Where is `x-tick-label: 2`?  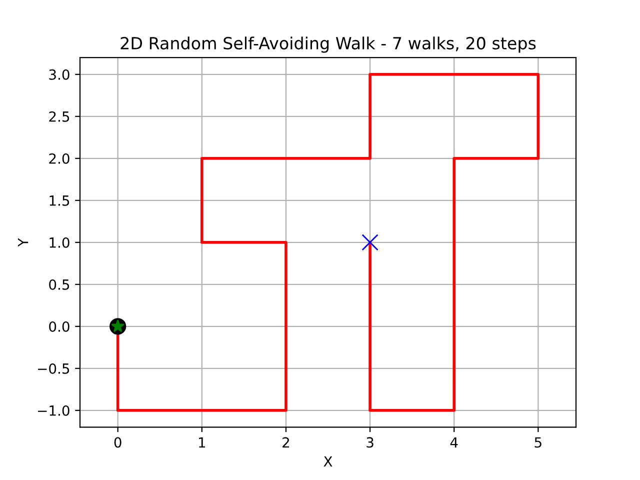 x-tick-label: 2 is located at coordinates (285, 442).